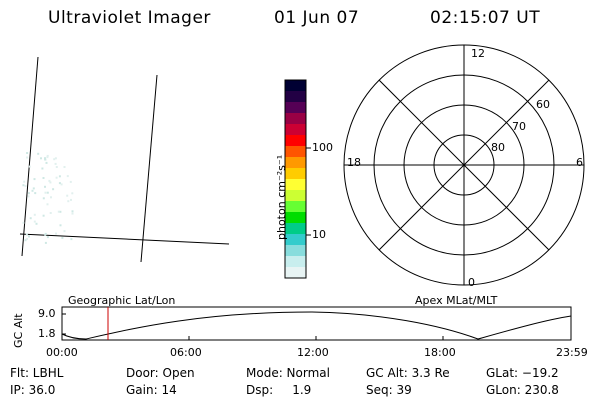 Image resolution: width=600 pixels, height=400 pixels. What do you see at coordinates (478, 53) in the screenshot?
I see `polar-label-12: 12` at bounding box center [478, 53].